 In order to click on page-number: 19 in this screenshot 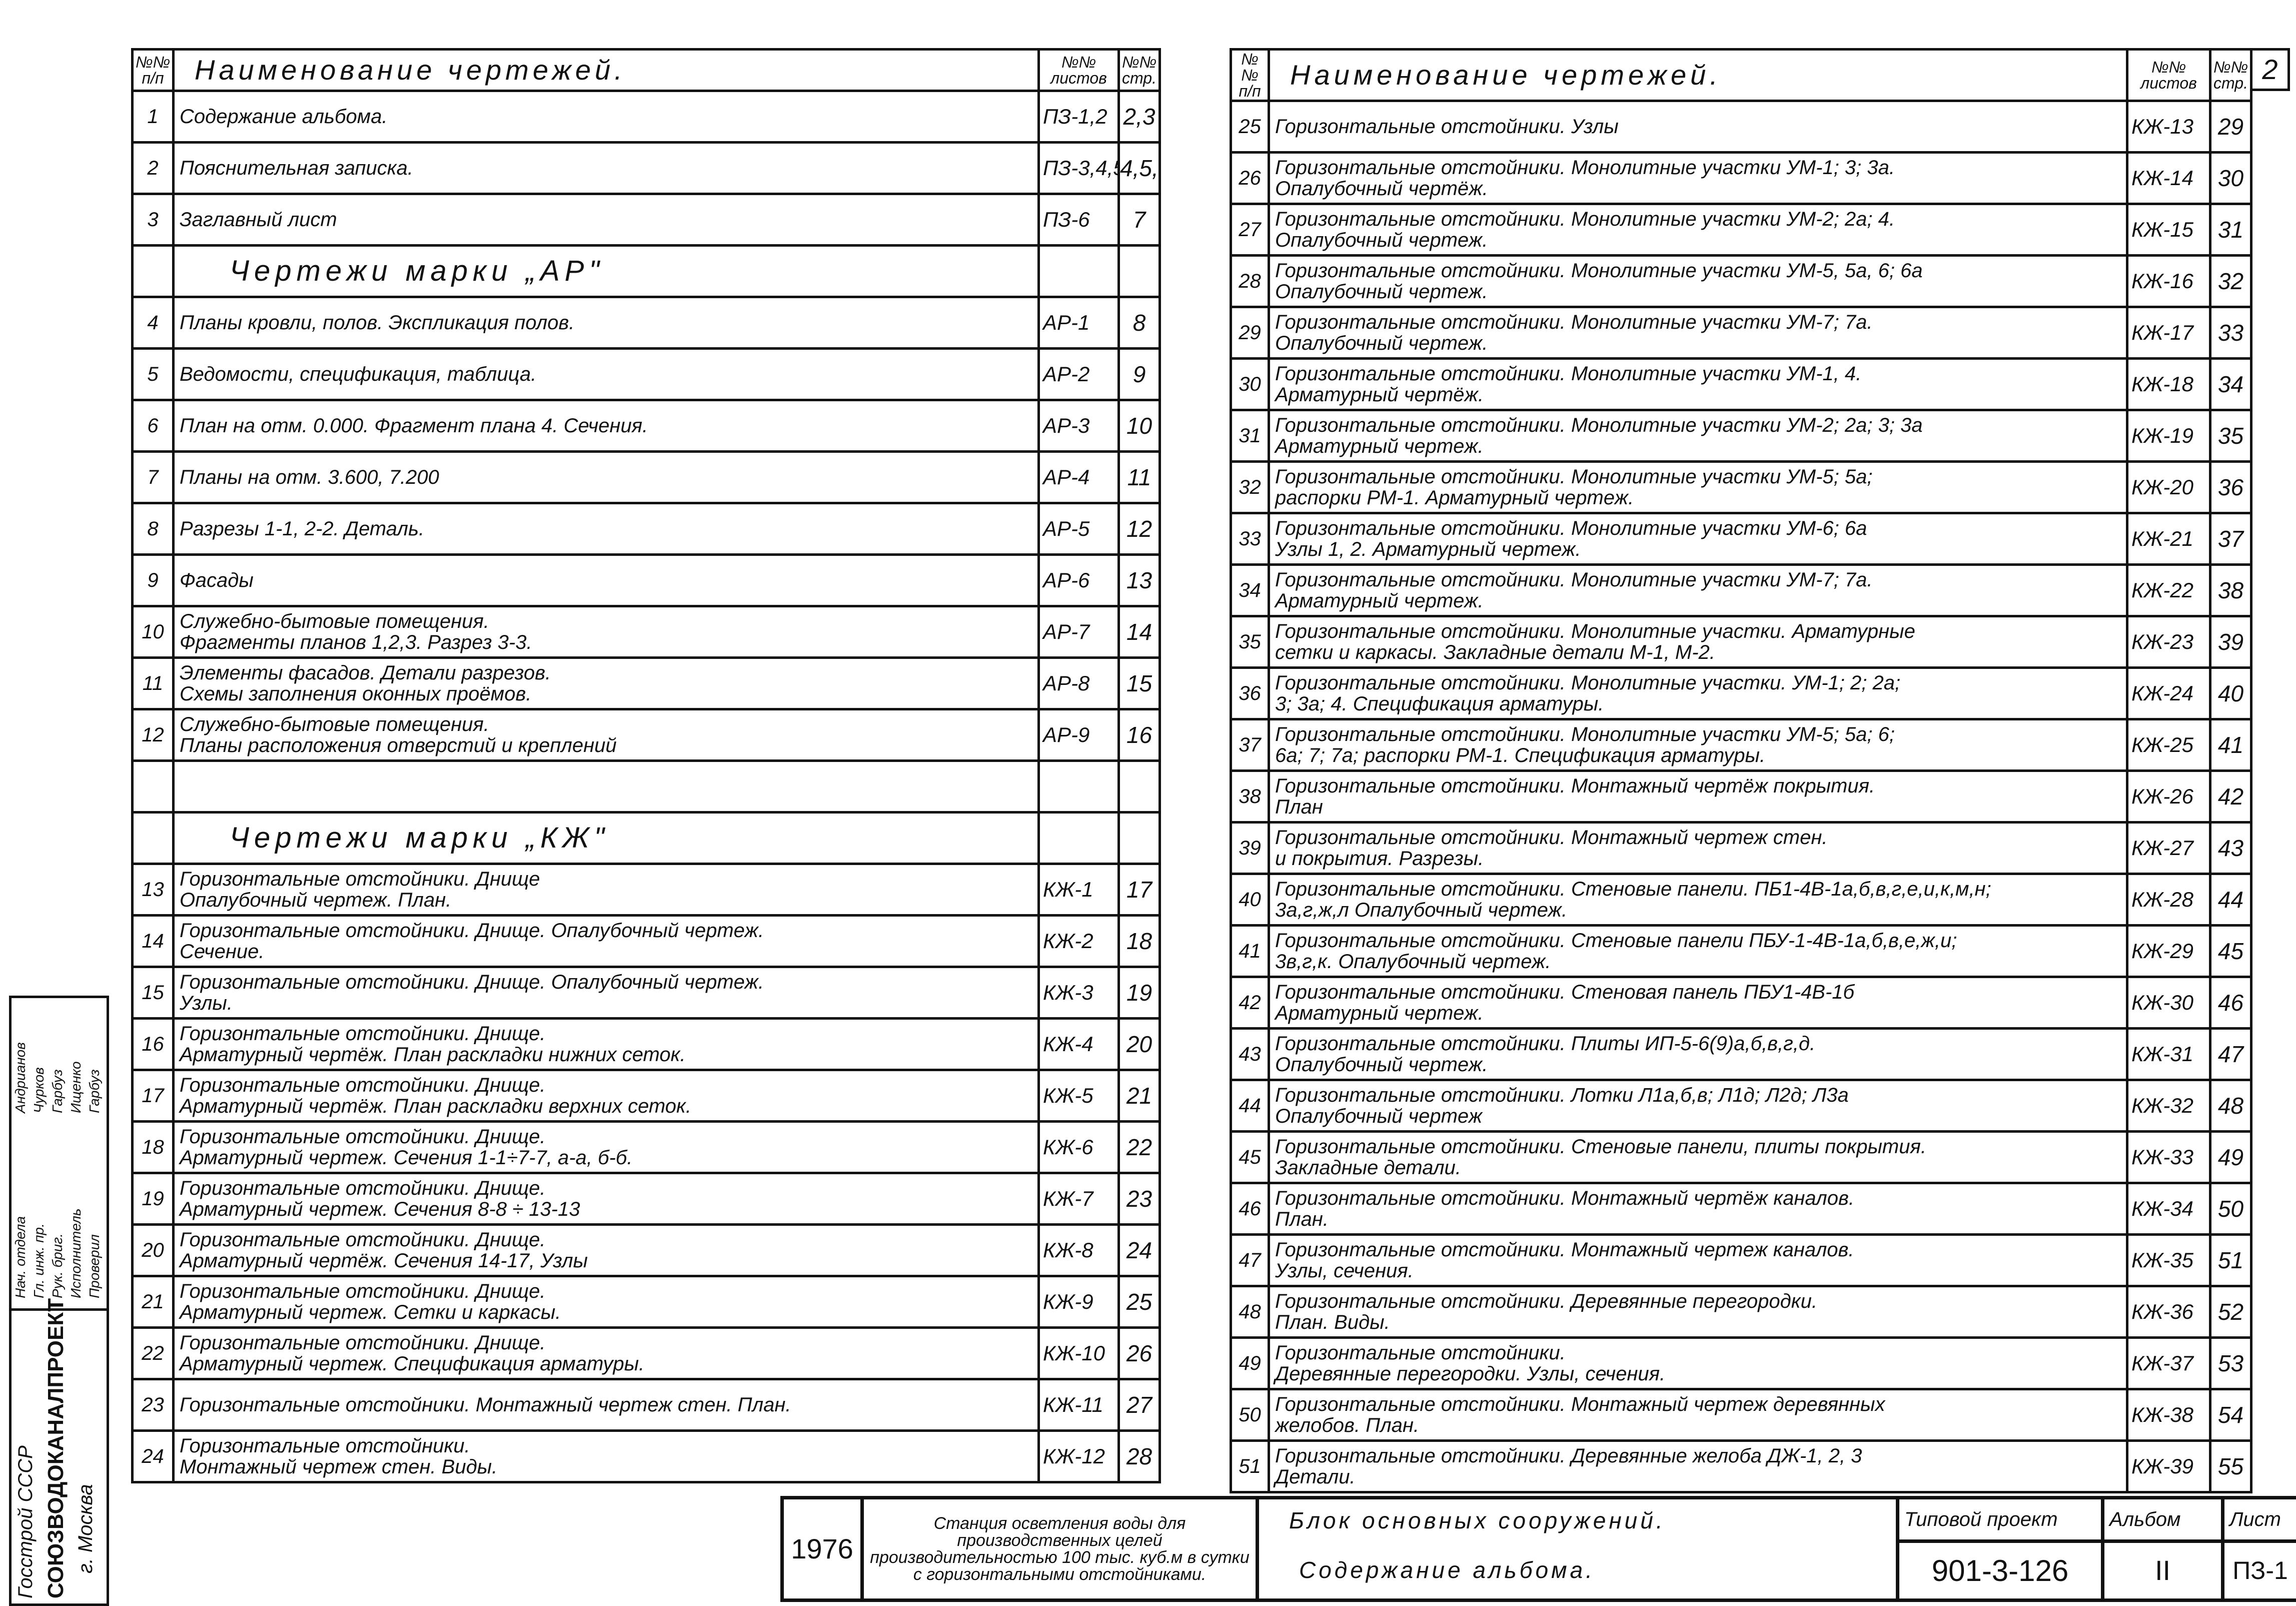, I will do `click(1140, 993)`.